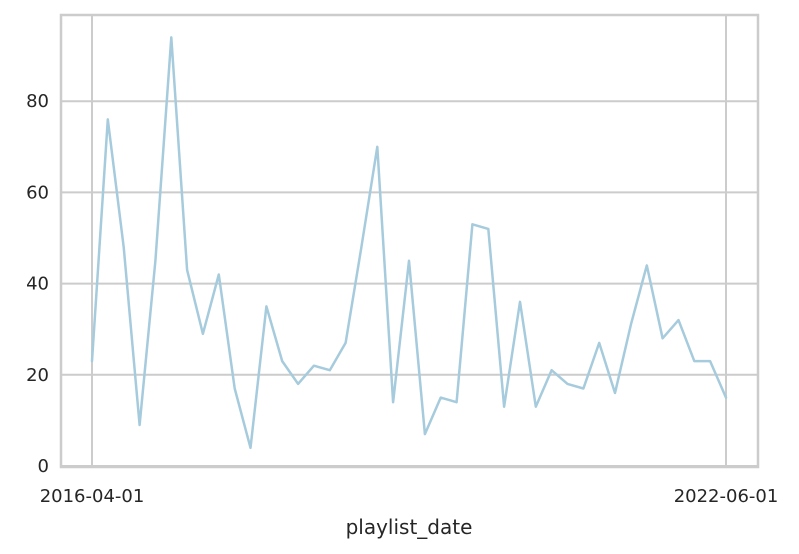  Describe the element at coordinates (37, 101) in the screenshot. I see `y-tick-label: 80` at that location.